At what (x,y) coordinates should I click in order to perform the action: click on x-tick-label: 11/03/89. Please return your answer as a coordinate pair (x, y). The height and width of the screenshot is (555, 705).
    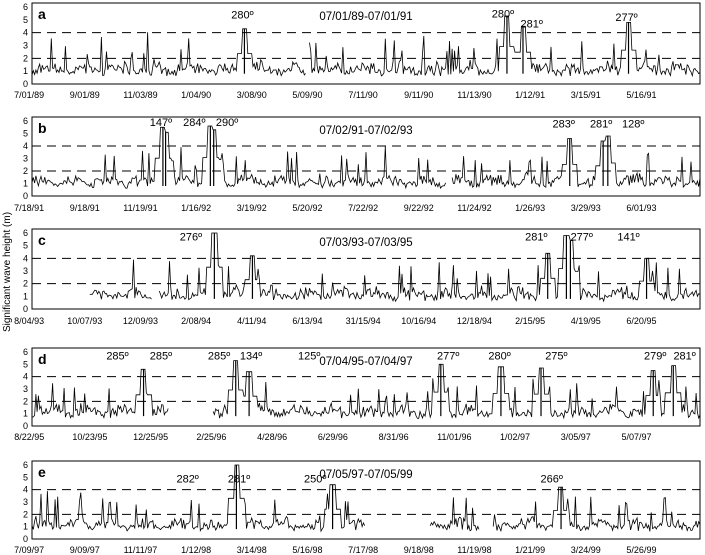
    Looking at the image, I should click on (140, 95).